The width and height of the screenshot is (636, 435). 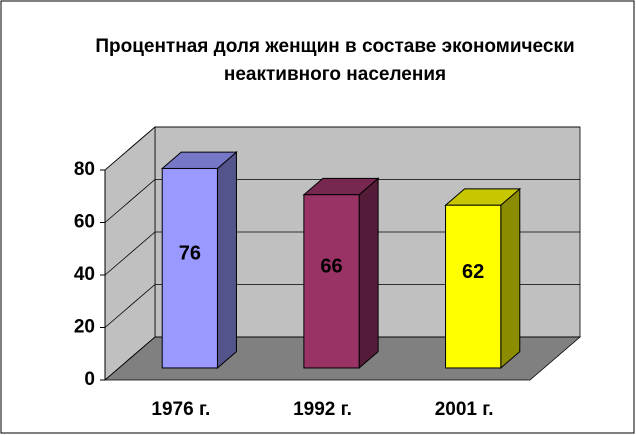 What do you see at coordinates (84, 169) in the screenshot?
I see `y-tick-label: 80` at bounding box center [84, 169].